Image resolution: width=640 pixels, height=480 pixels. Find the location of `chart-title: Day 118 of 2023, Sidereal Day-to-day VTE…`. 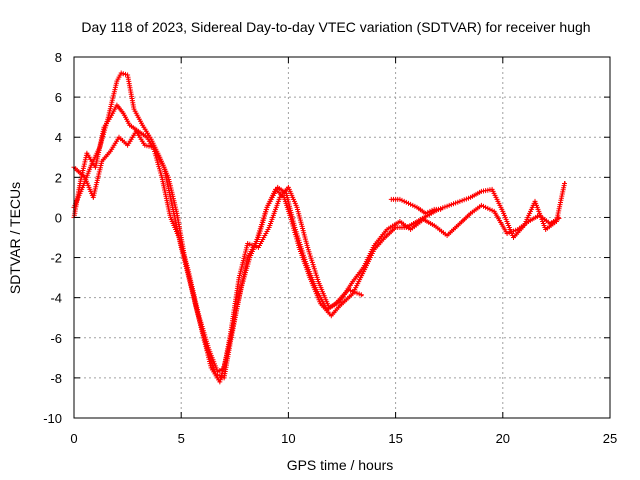

chart-title: Day 118 of 2023, Sidereal Day-to-day VTE… is located at coordinates (335, 27).